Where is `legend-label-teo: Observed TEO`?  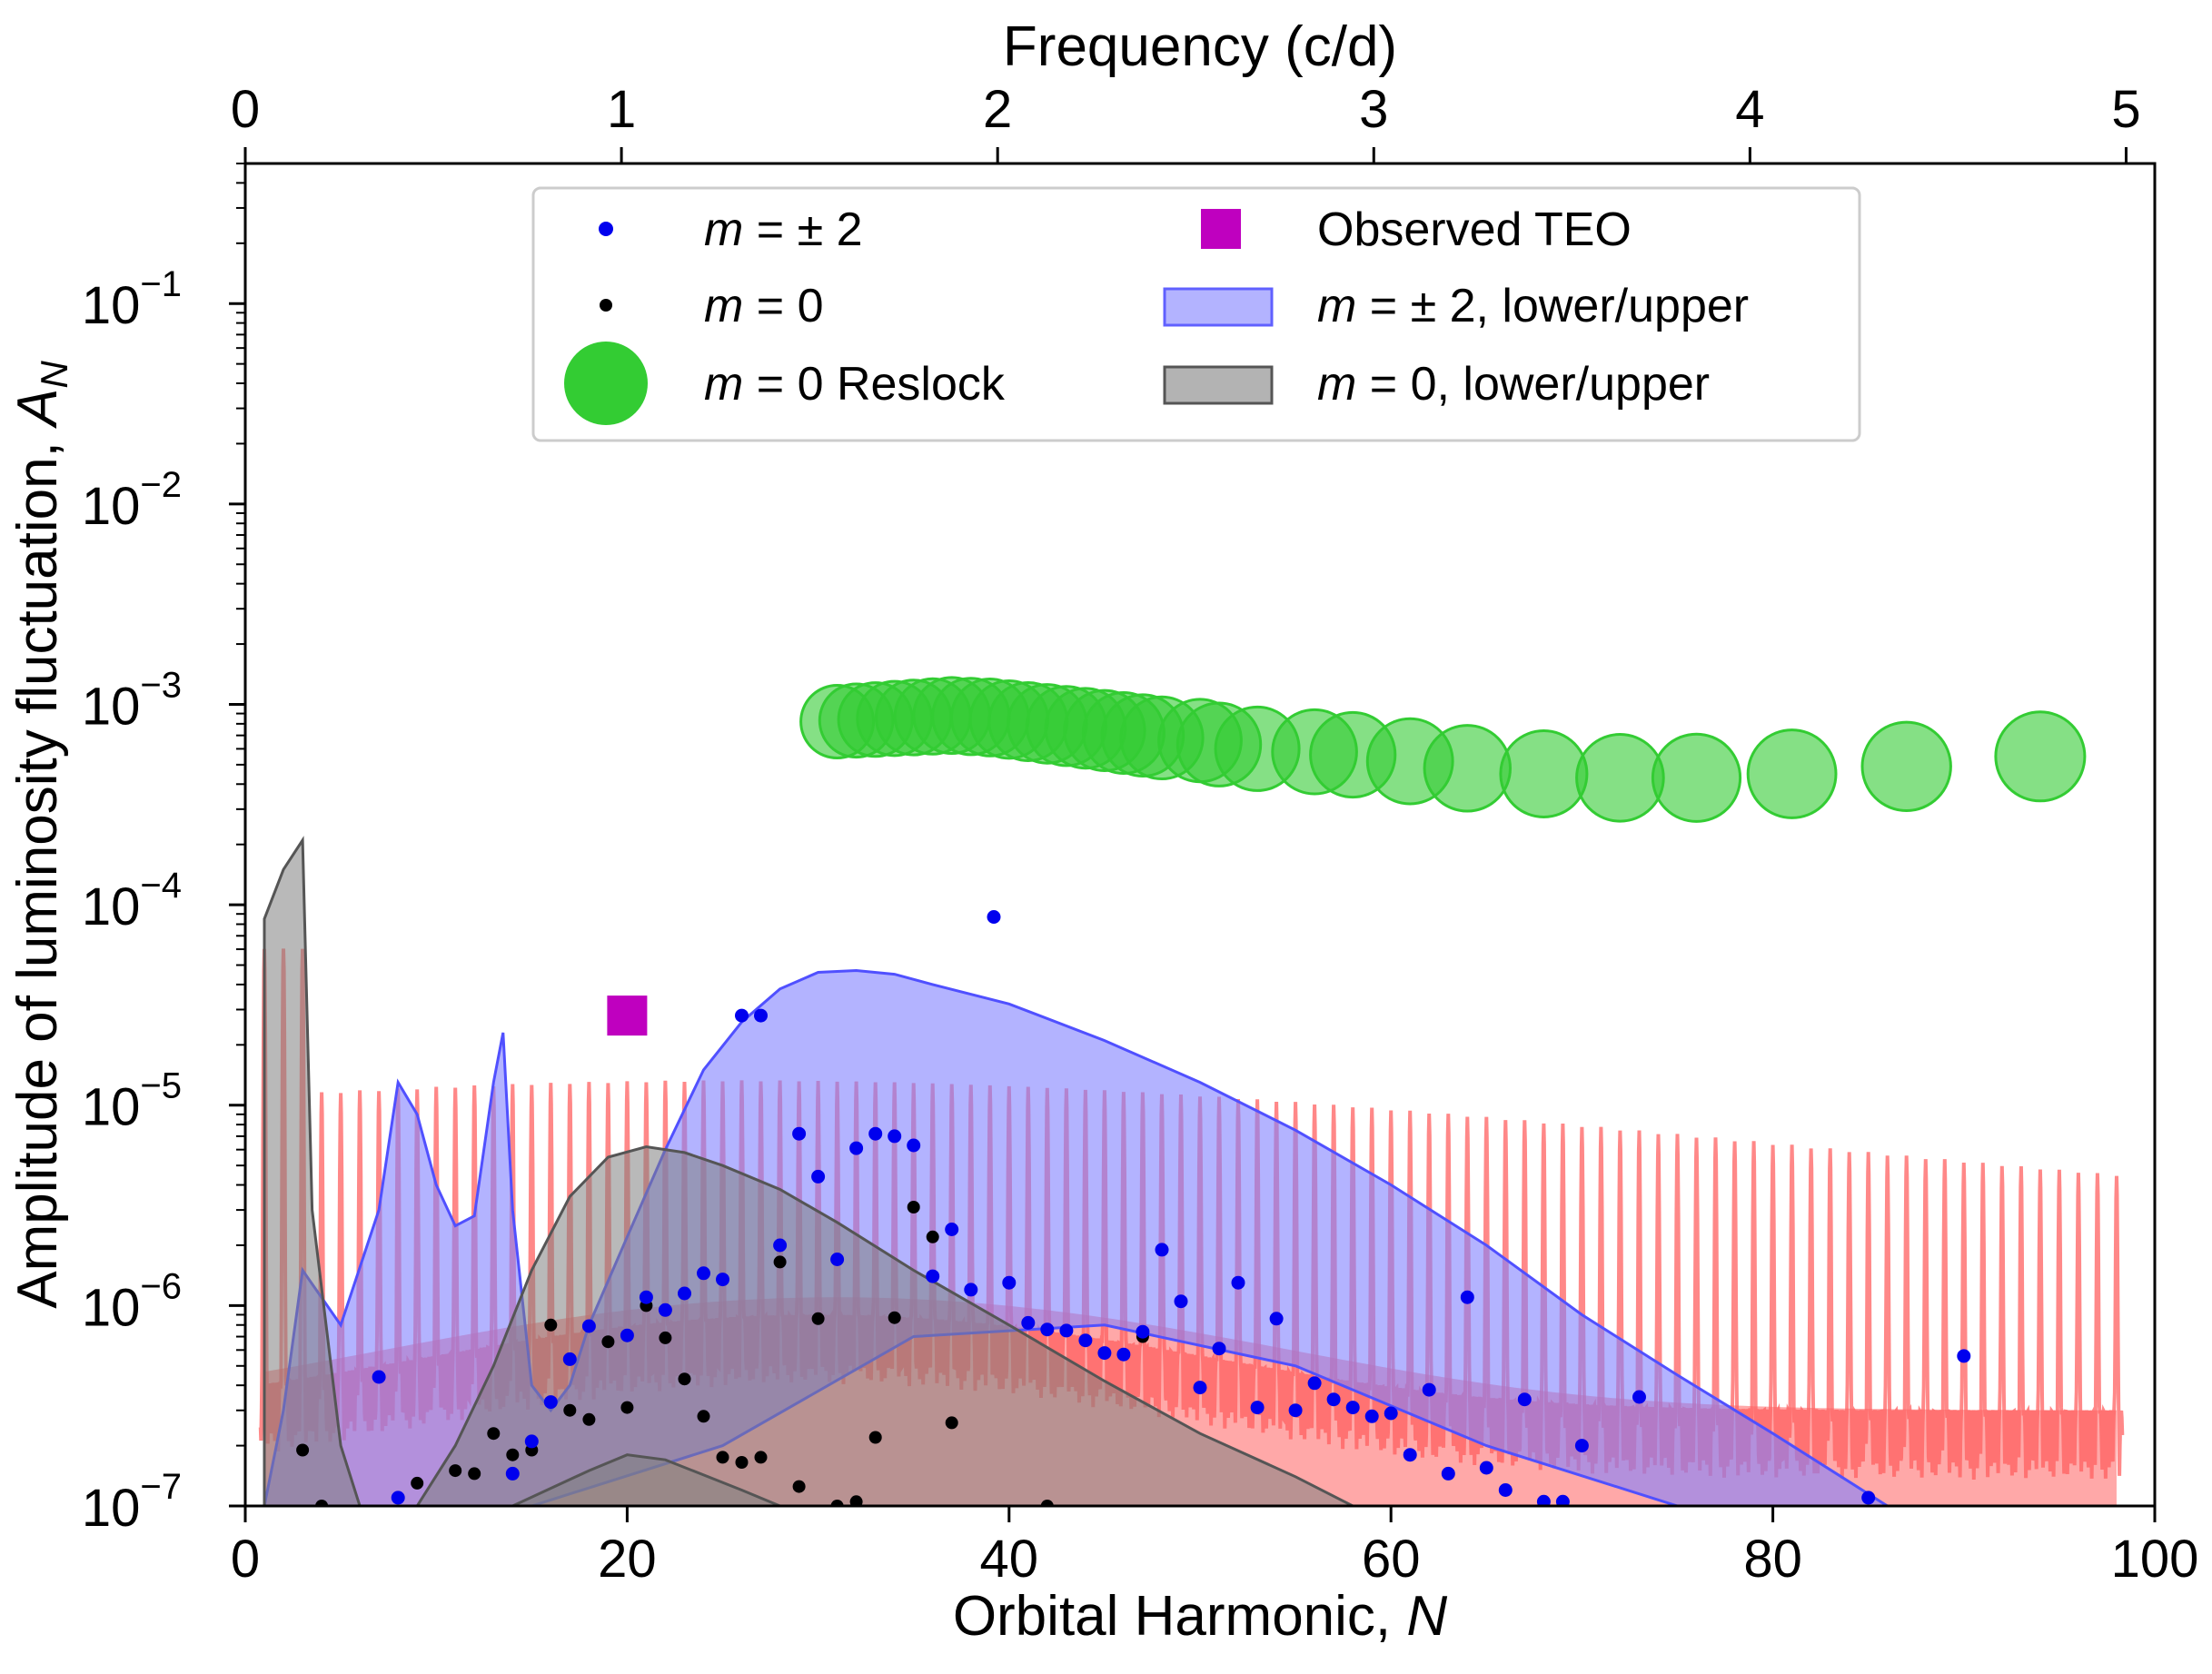
legend-label-teo: Observed TEO is located at coordinates (1474, 230).